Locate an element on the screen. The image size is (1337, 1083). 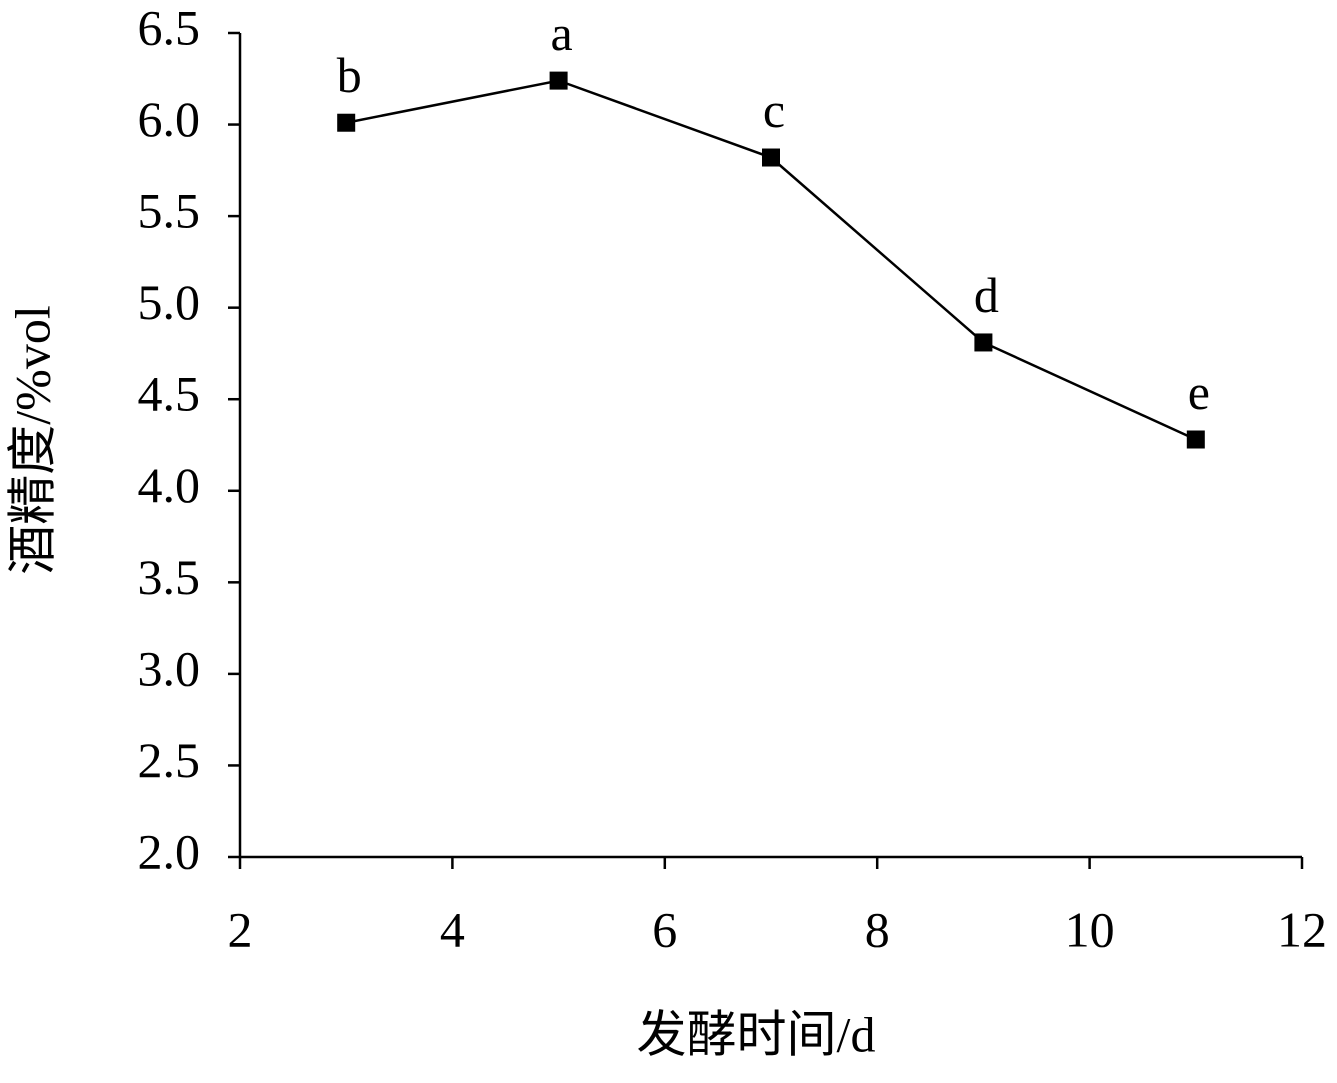
y-axis-label: 酒精度/%vol is located at coordinates (32, 439).